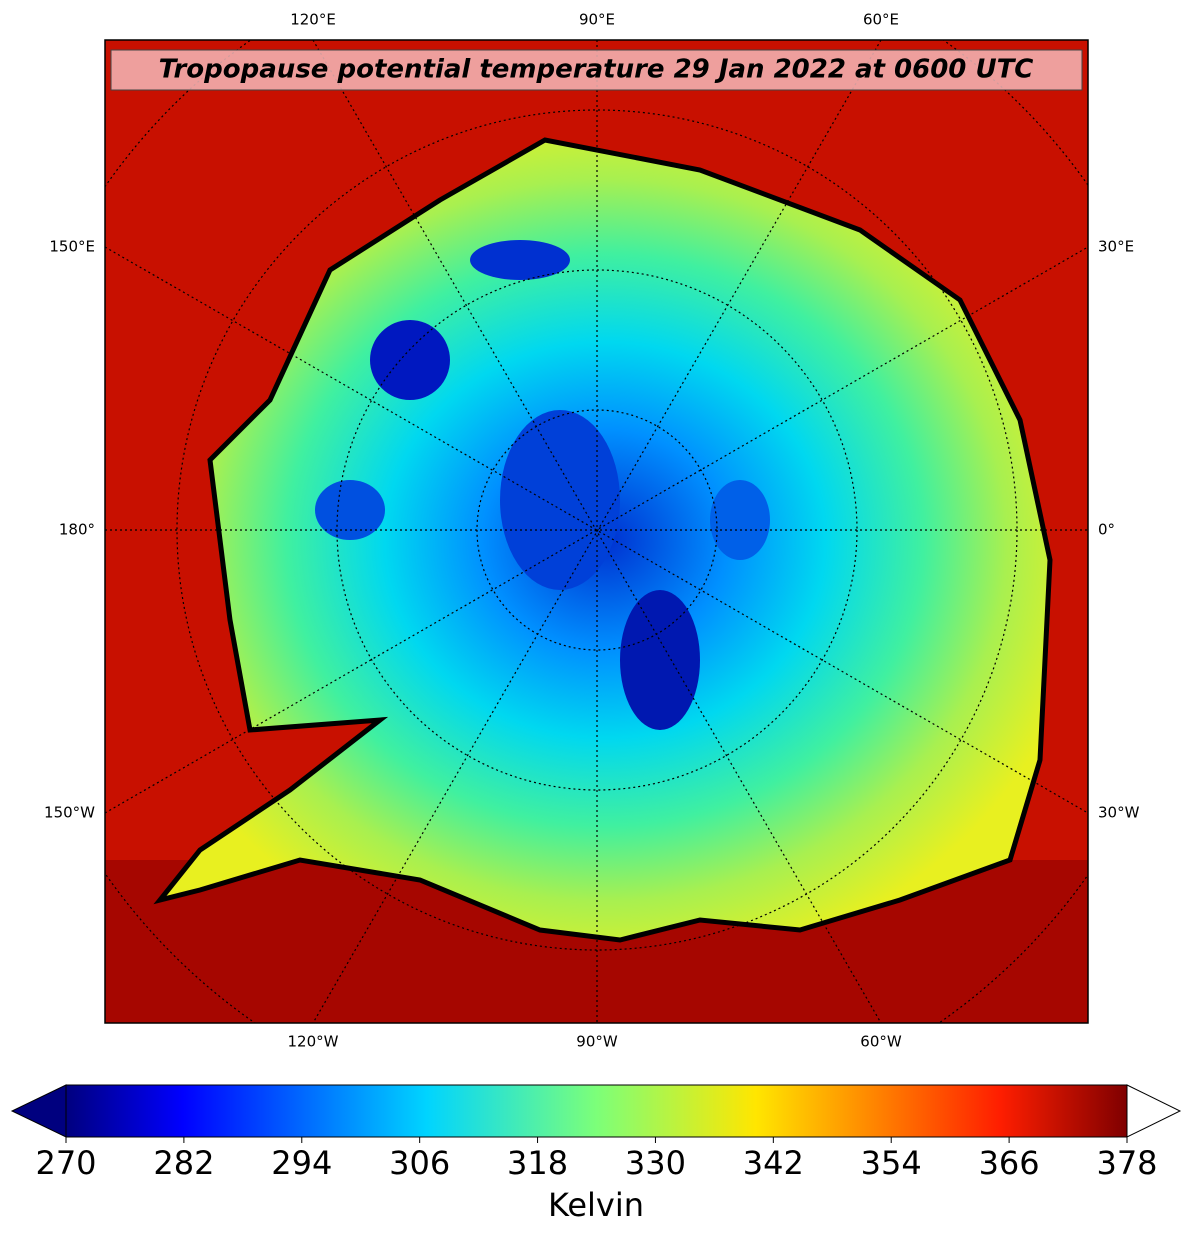 The height and width of the screenshot is (1242, 1192). I want to click on lon-label: 60°W, so click(881, 1042).